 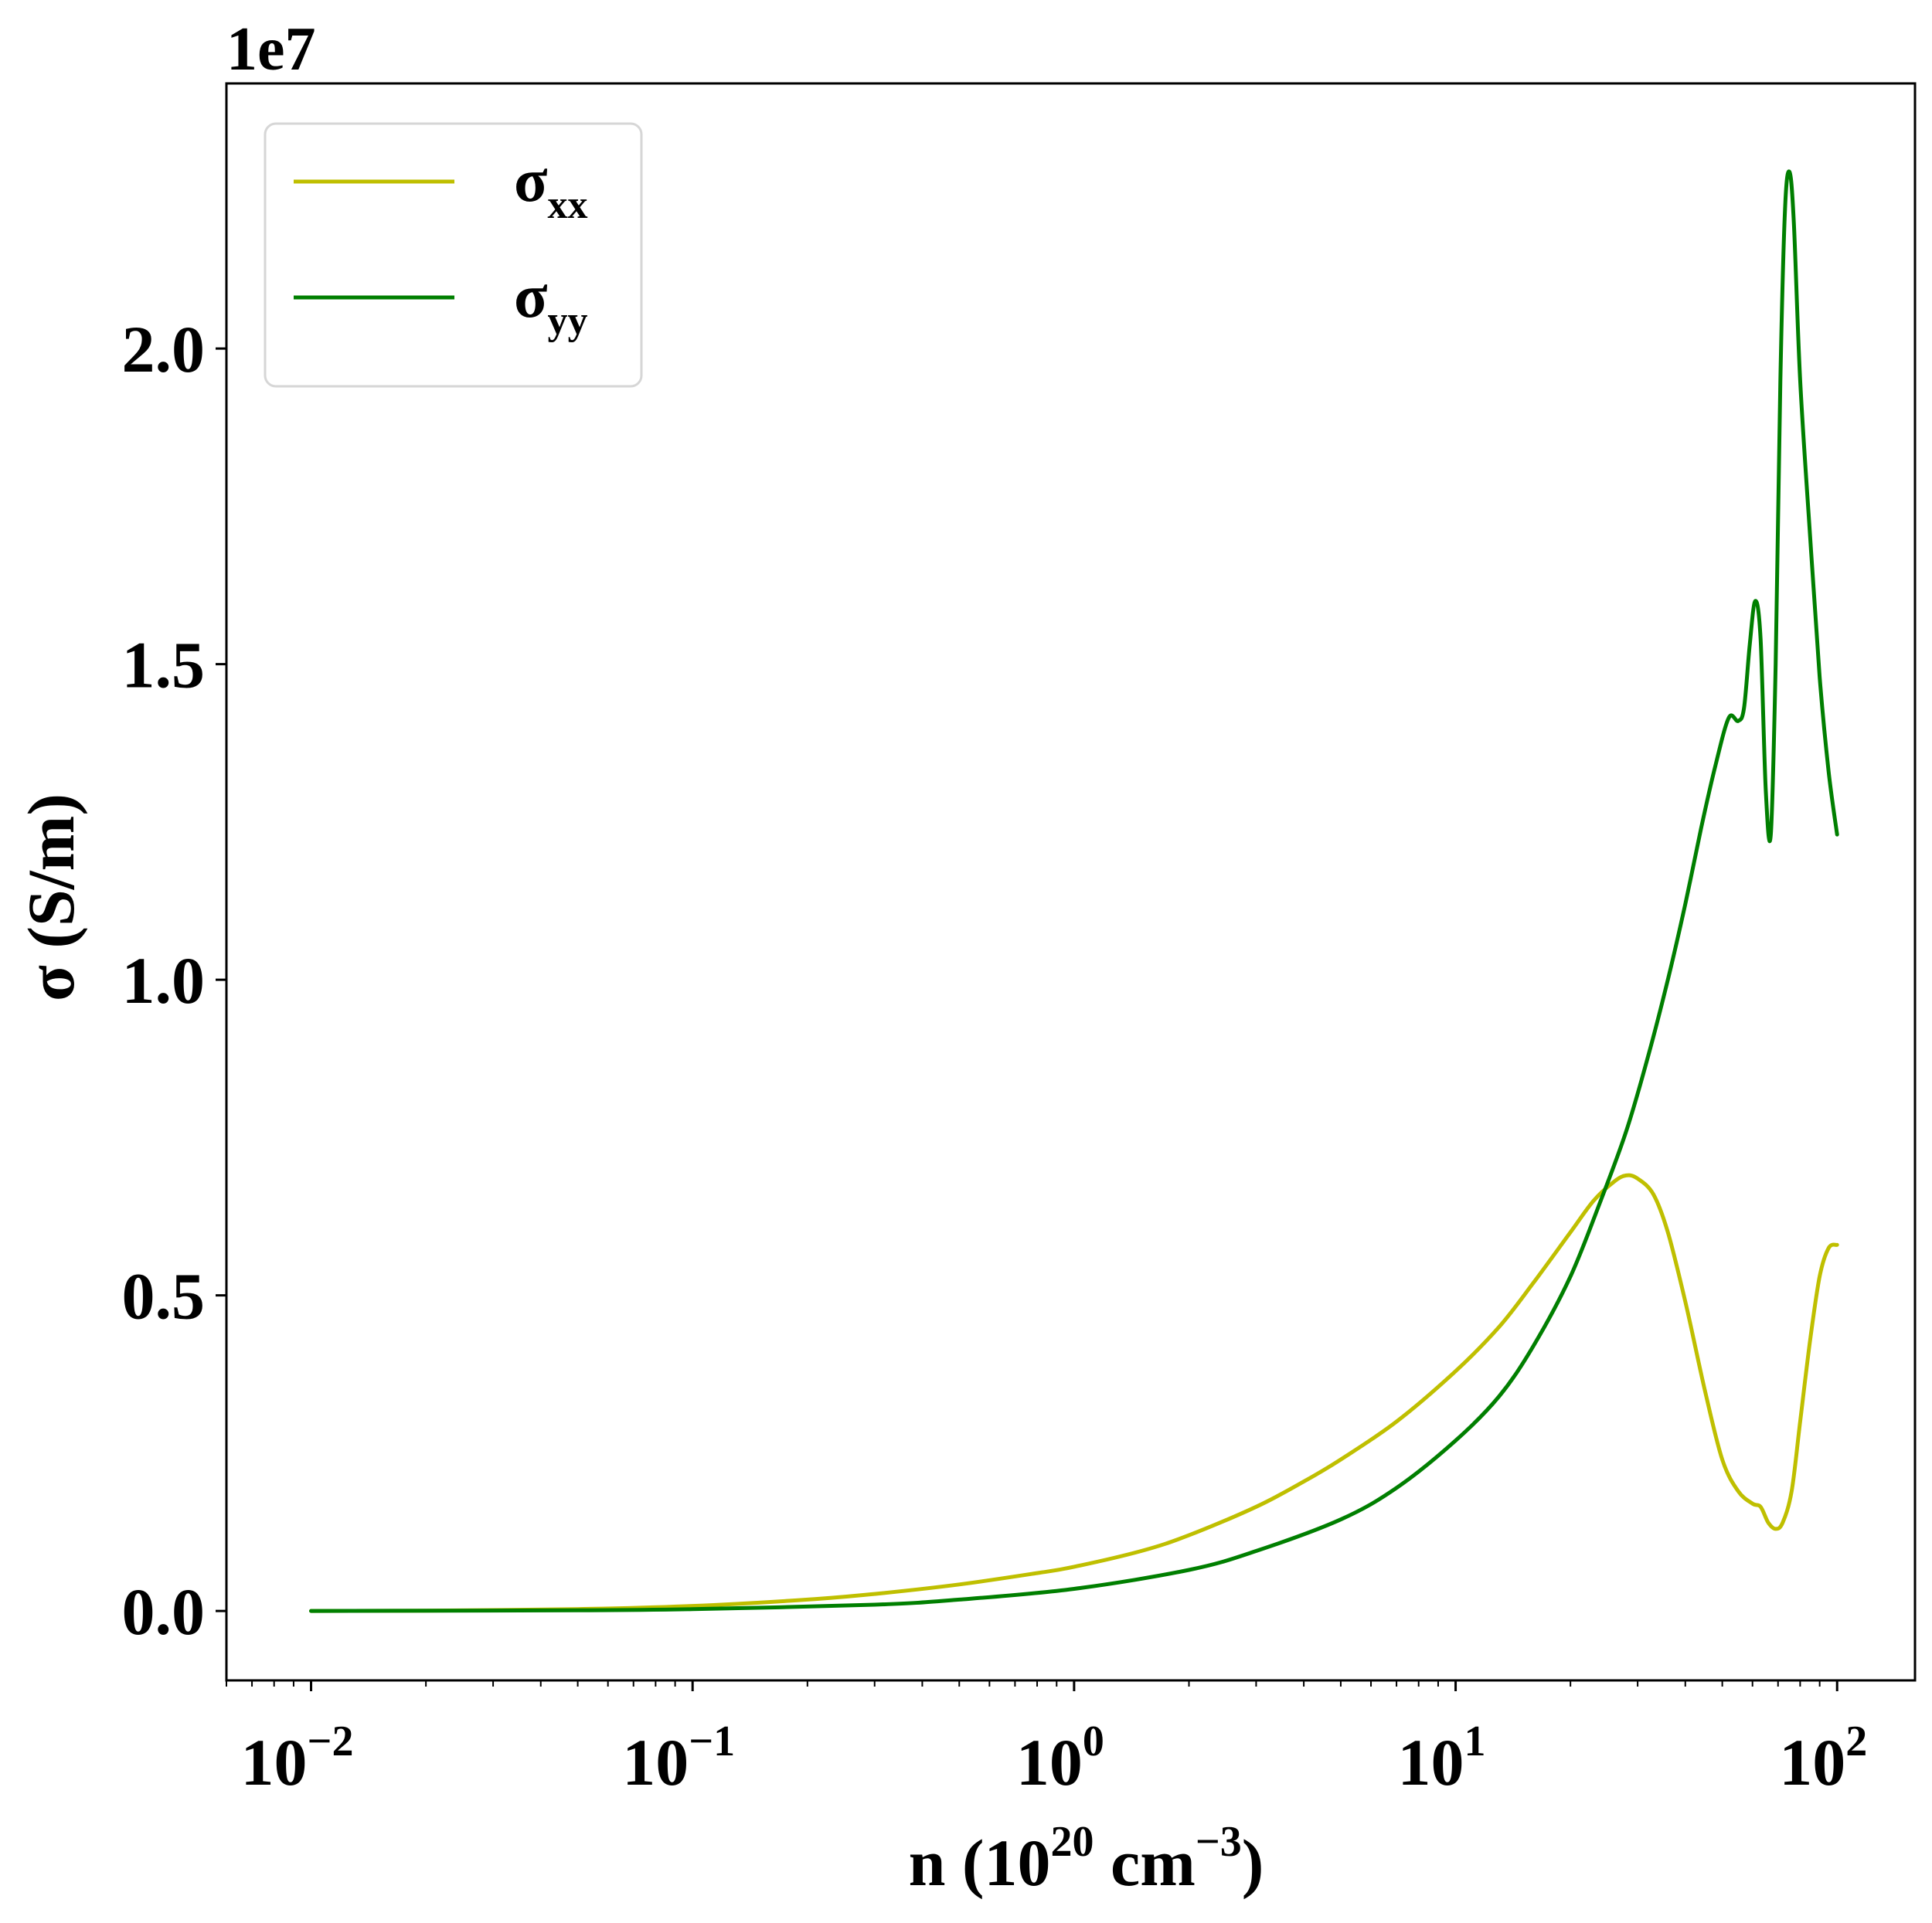 I want to click on x-axis-label-exp2: −3, so click(x=1219, y=1842).